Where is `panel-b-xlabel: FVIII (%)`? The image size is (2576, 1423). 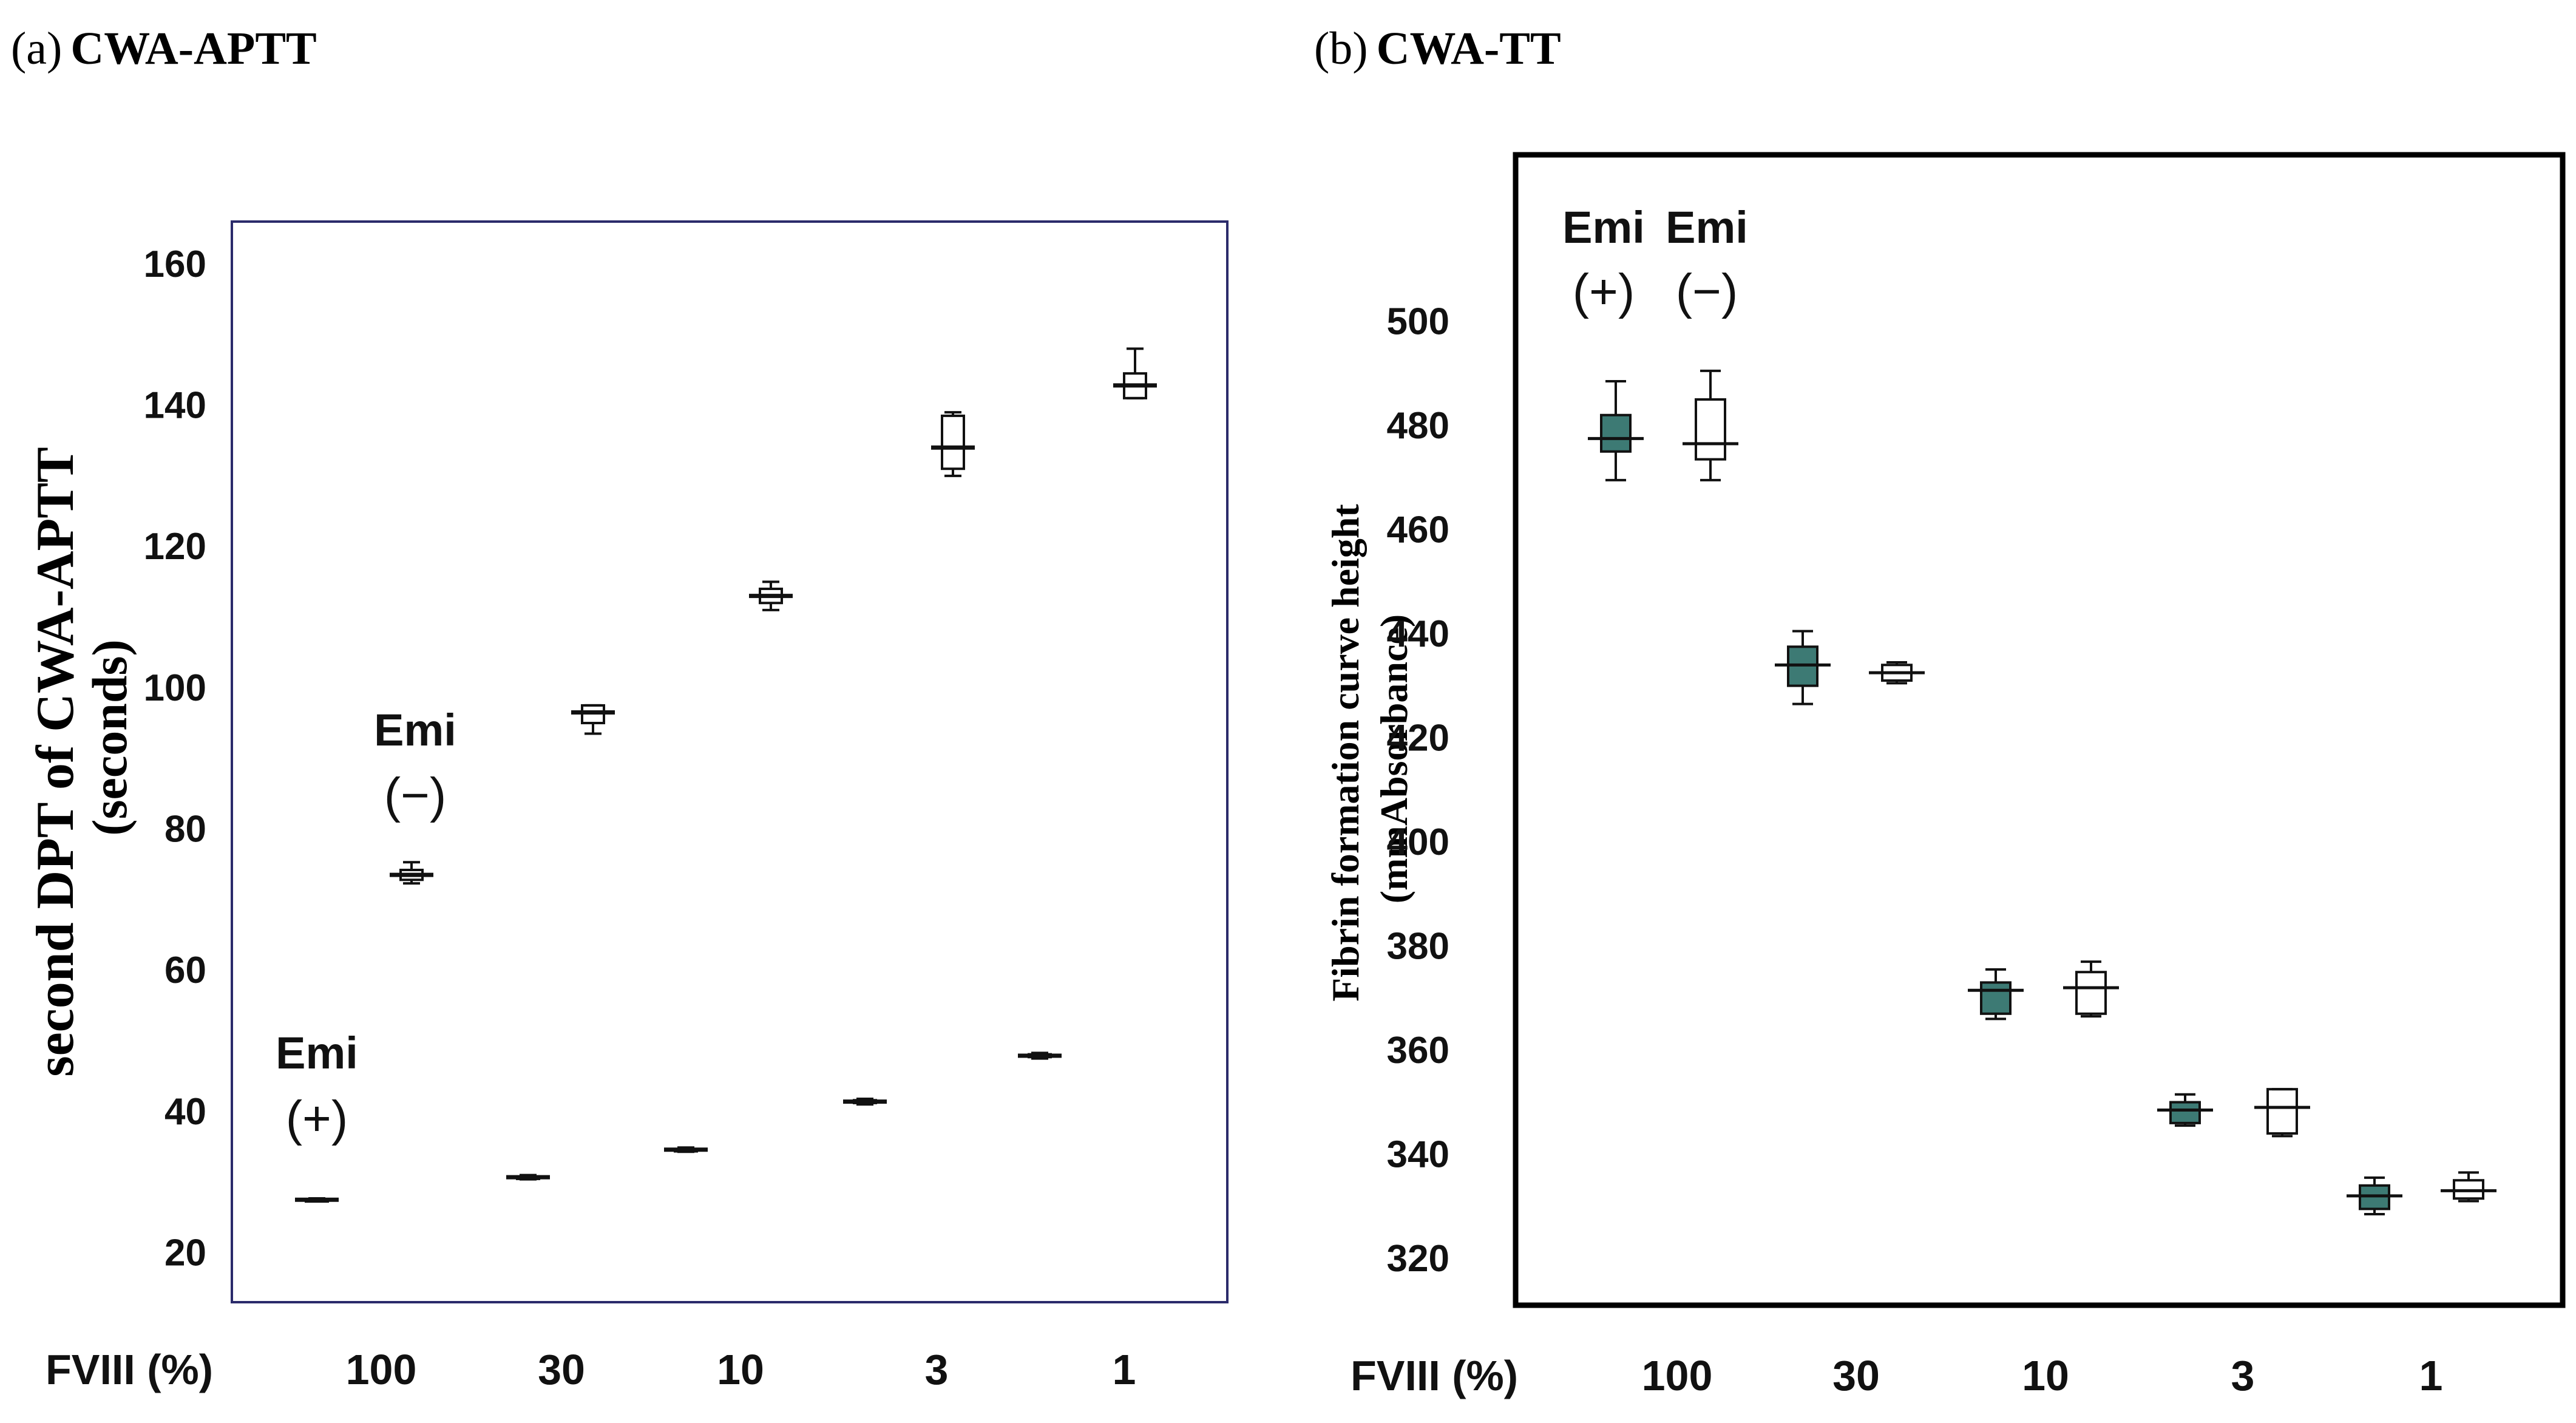 panel-b-xlabel: FVIII (%) is located at coordinates (1435, 1375).